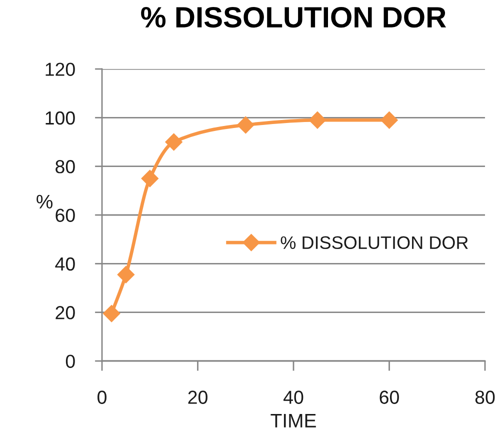 This screenshot has width=498, height=438. Describe the element at coordinates (485, 397) in the screenshot. I see `x-tick-label: 80` at that location.